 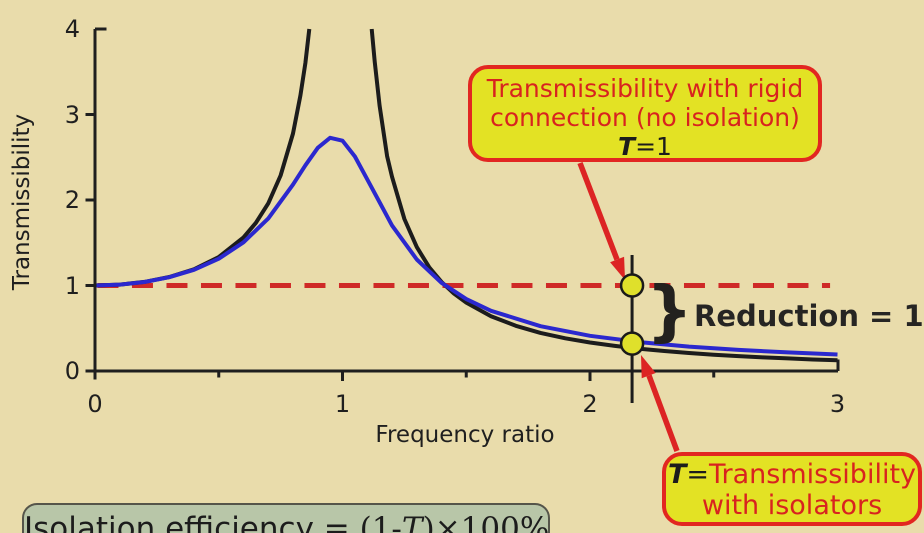 I want to click on y-tick-label-3: 3, so click(x=72, y=114).